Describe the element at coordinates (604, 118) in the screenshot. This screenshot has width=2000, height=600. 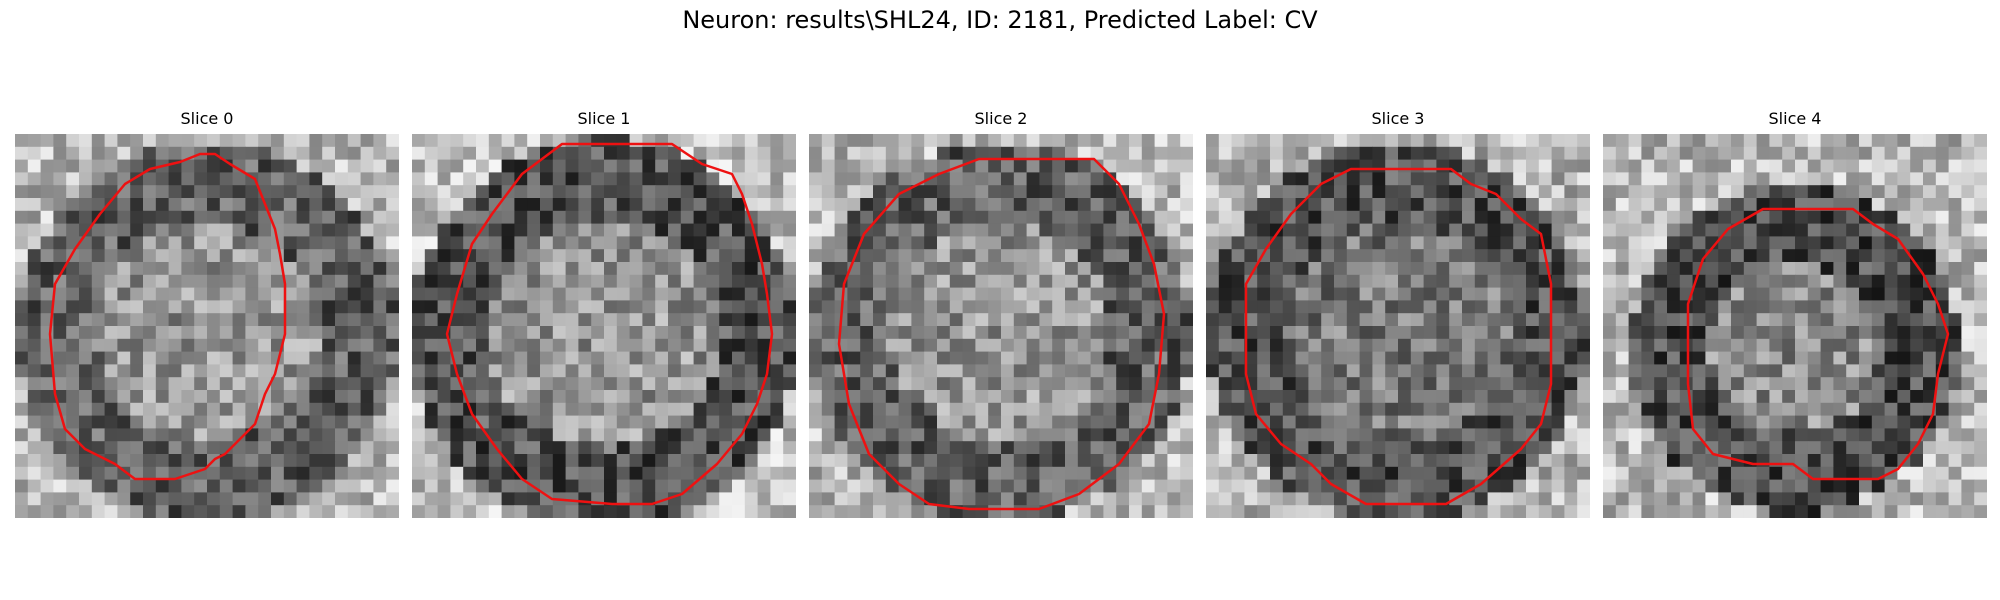
I see `slice-title: Slice 1` at that location.